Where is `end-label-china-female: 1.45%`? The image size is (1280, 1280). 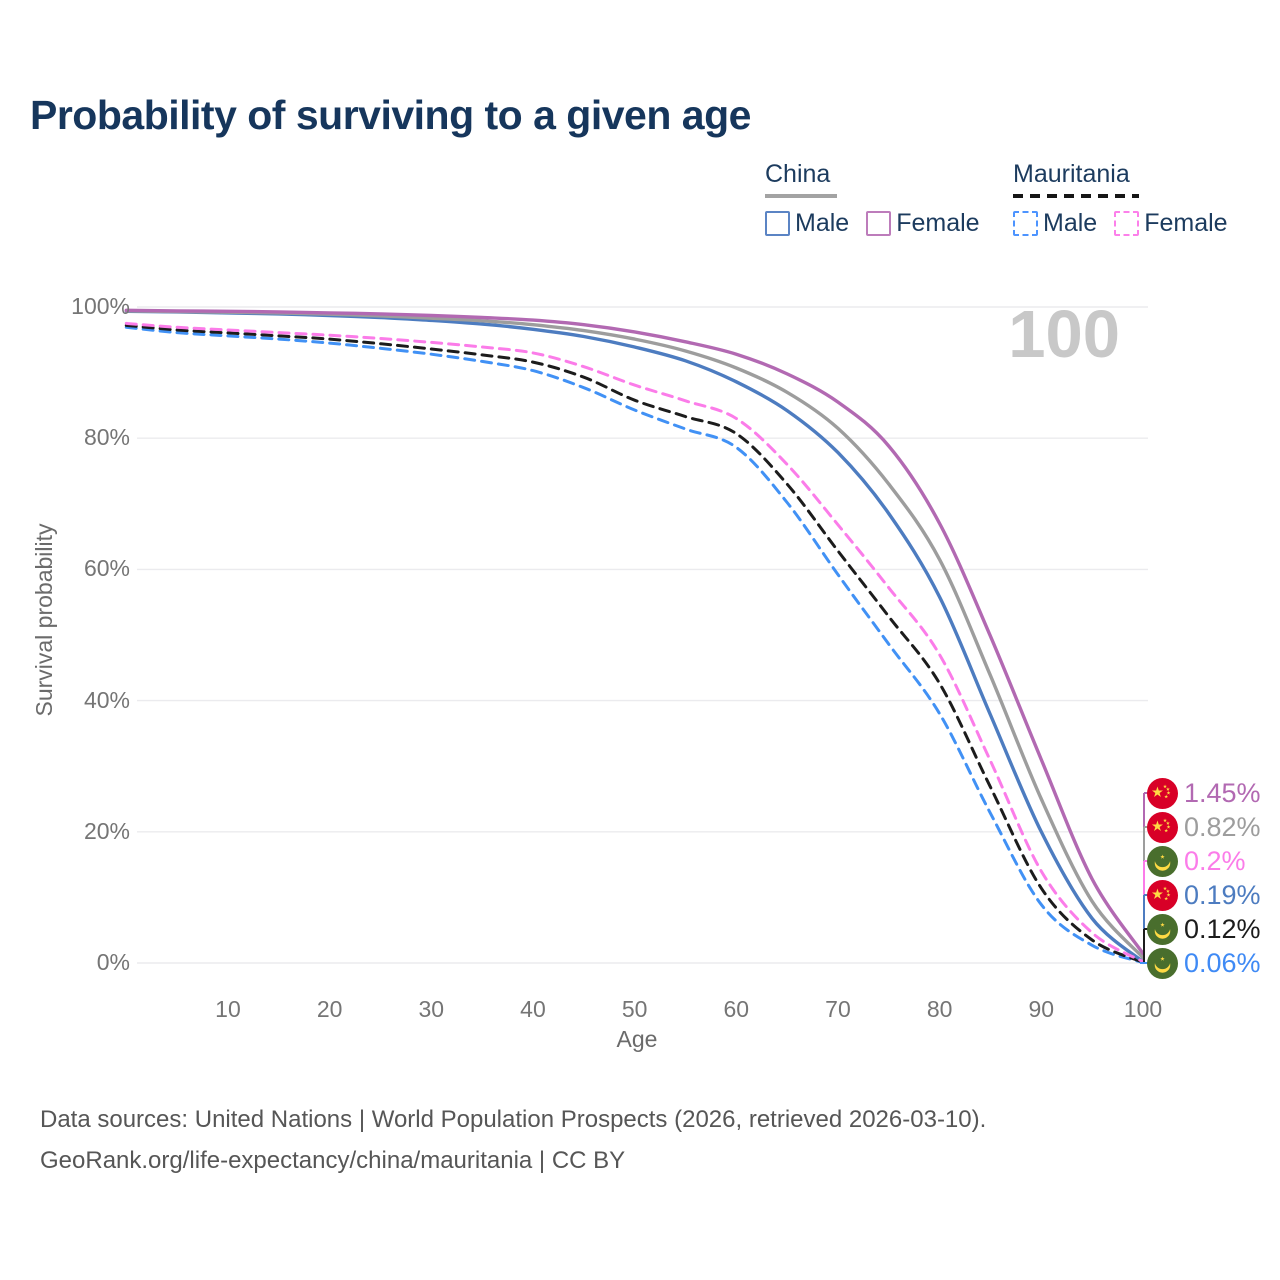 end-label-china-female: 1.45% is located at coordinates (1222, 793).